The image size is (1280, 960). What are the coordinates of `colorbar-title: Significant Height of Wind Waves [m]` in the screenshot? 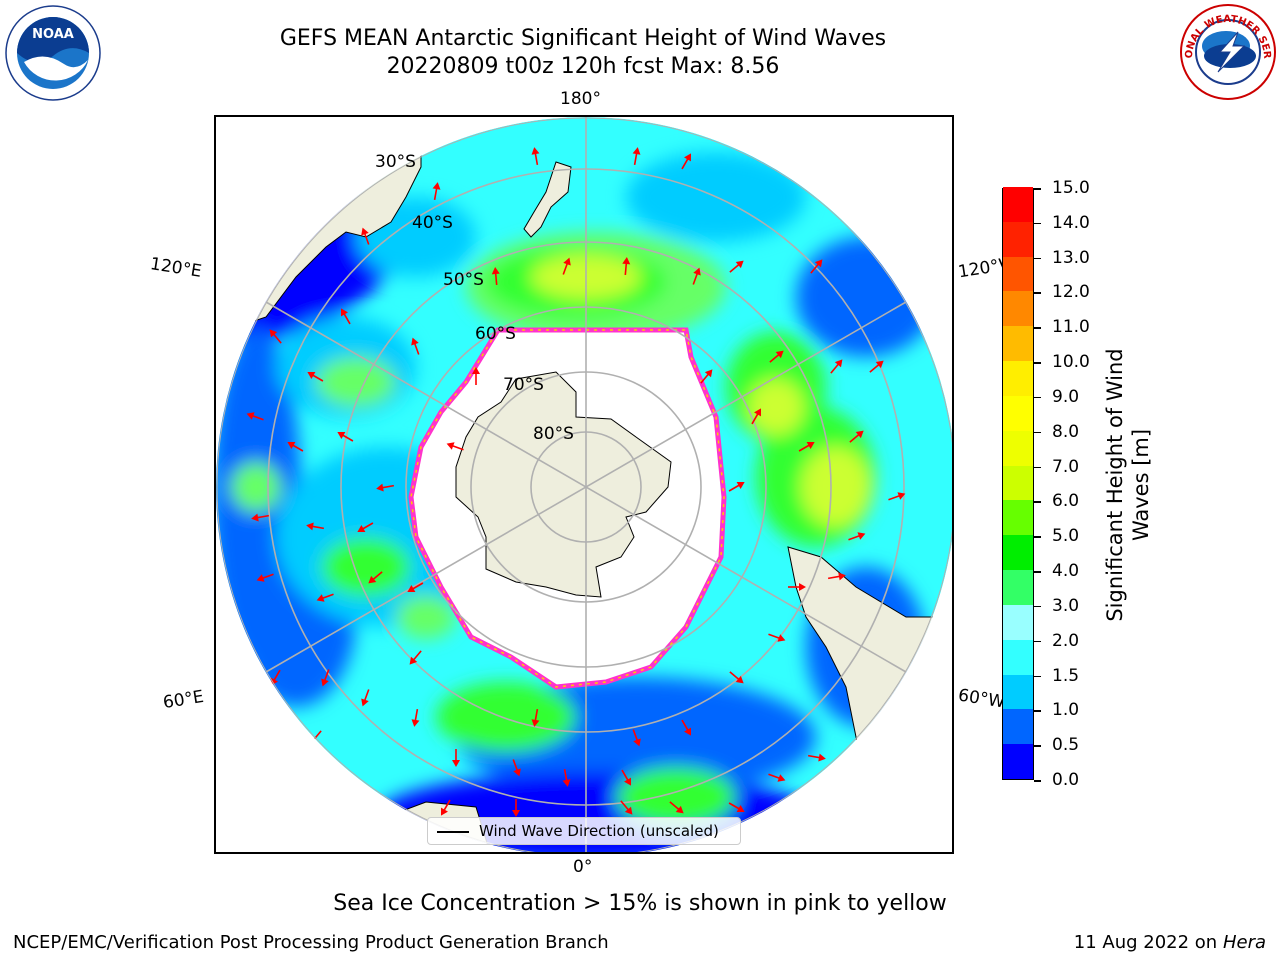 It's located at (1128, 484).